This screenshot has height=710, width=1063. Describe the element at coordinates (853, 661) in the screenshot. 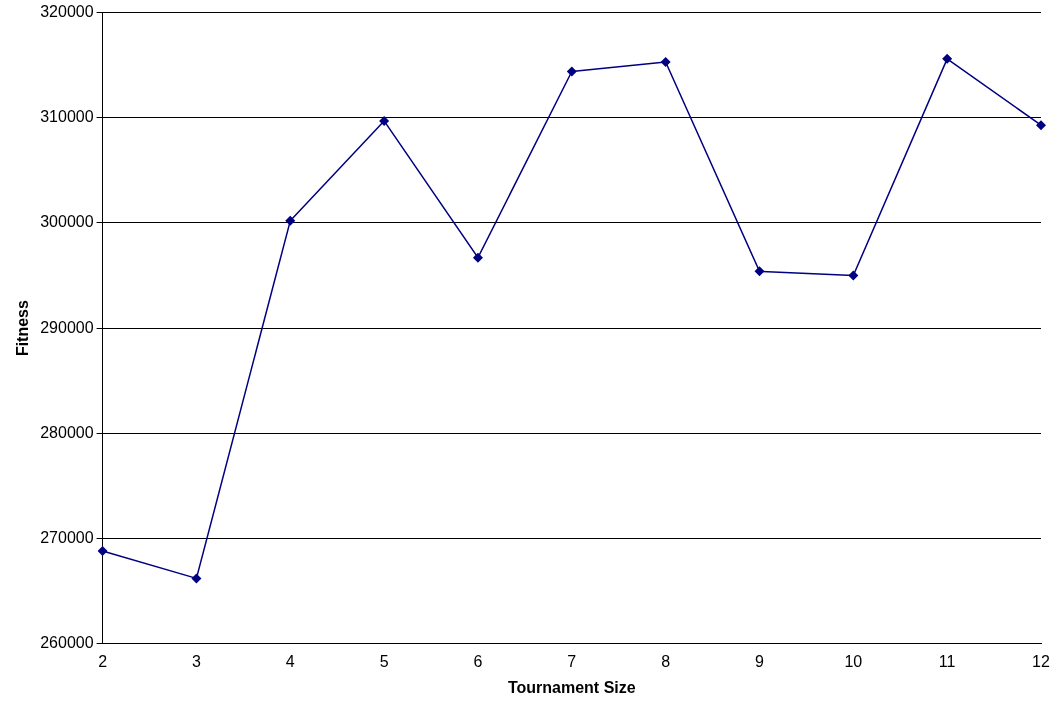

I see `x-tick-label: 10` at that location.